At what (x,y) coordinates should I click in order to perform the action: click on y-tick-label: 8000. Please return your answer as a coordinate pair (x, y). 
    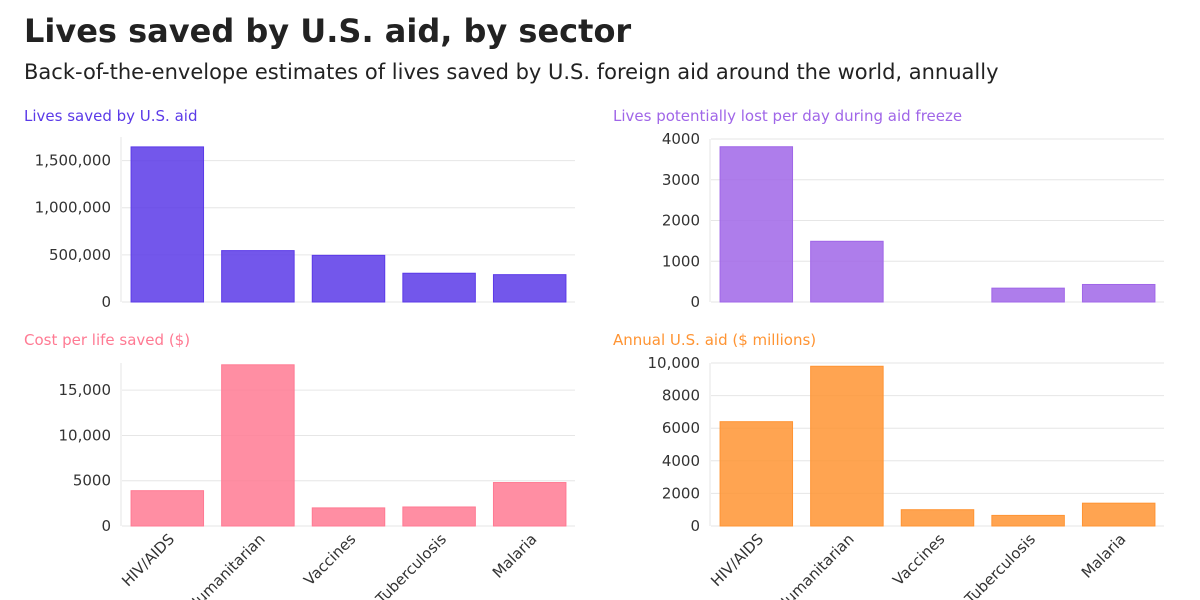
    Looking at the image, I should click on (681, 396).